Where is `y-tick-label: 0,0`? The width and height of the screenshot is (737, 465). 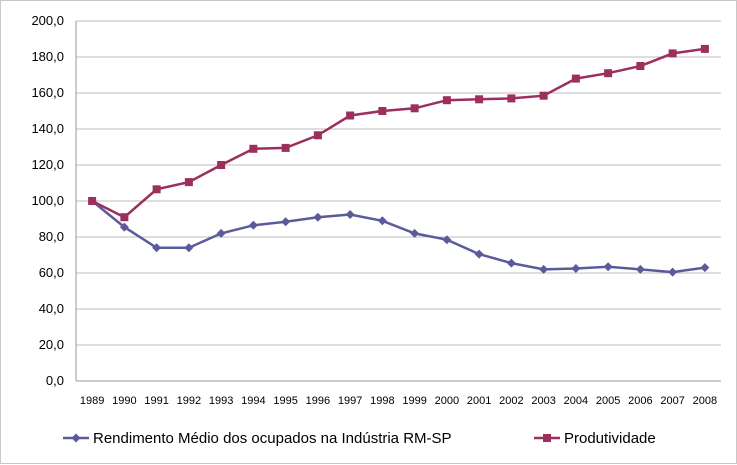
y-tick-label: 0,0 is located at coordinates (55, 380).